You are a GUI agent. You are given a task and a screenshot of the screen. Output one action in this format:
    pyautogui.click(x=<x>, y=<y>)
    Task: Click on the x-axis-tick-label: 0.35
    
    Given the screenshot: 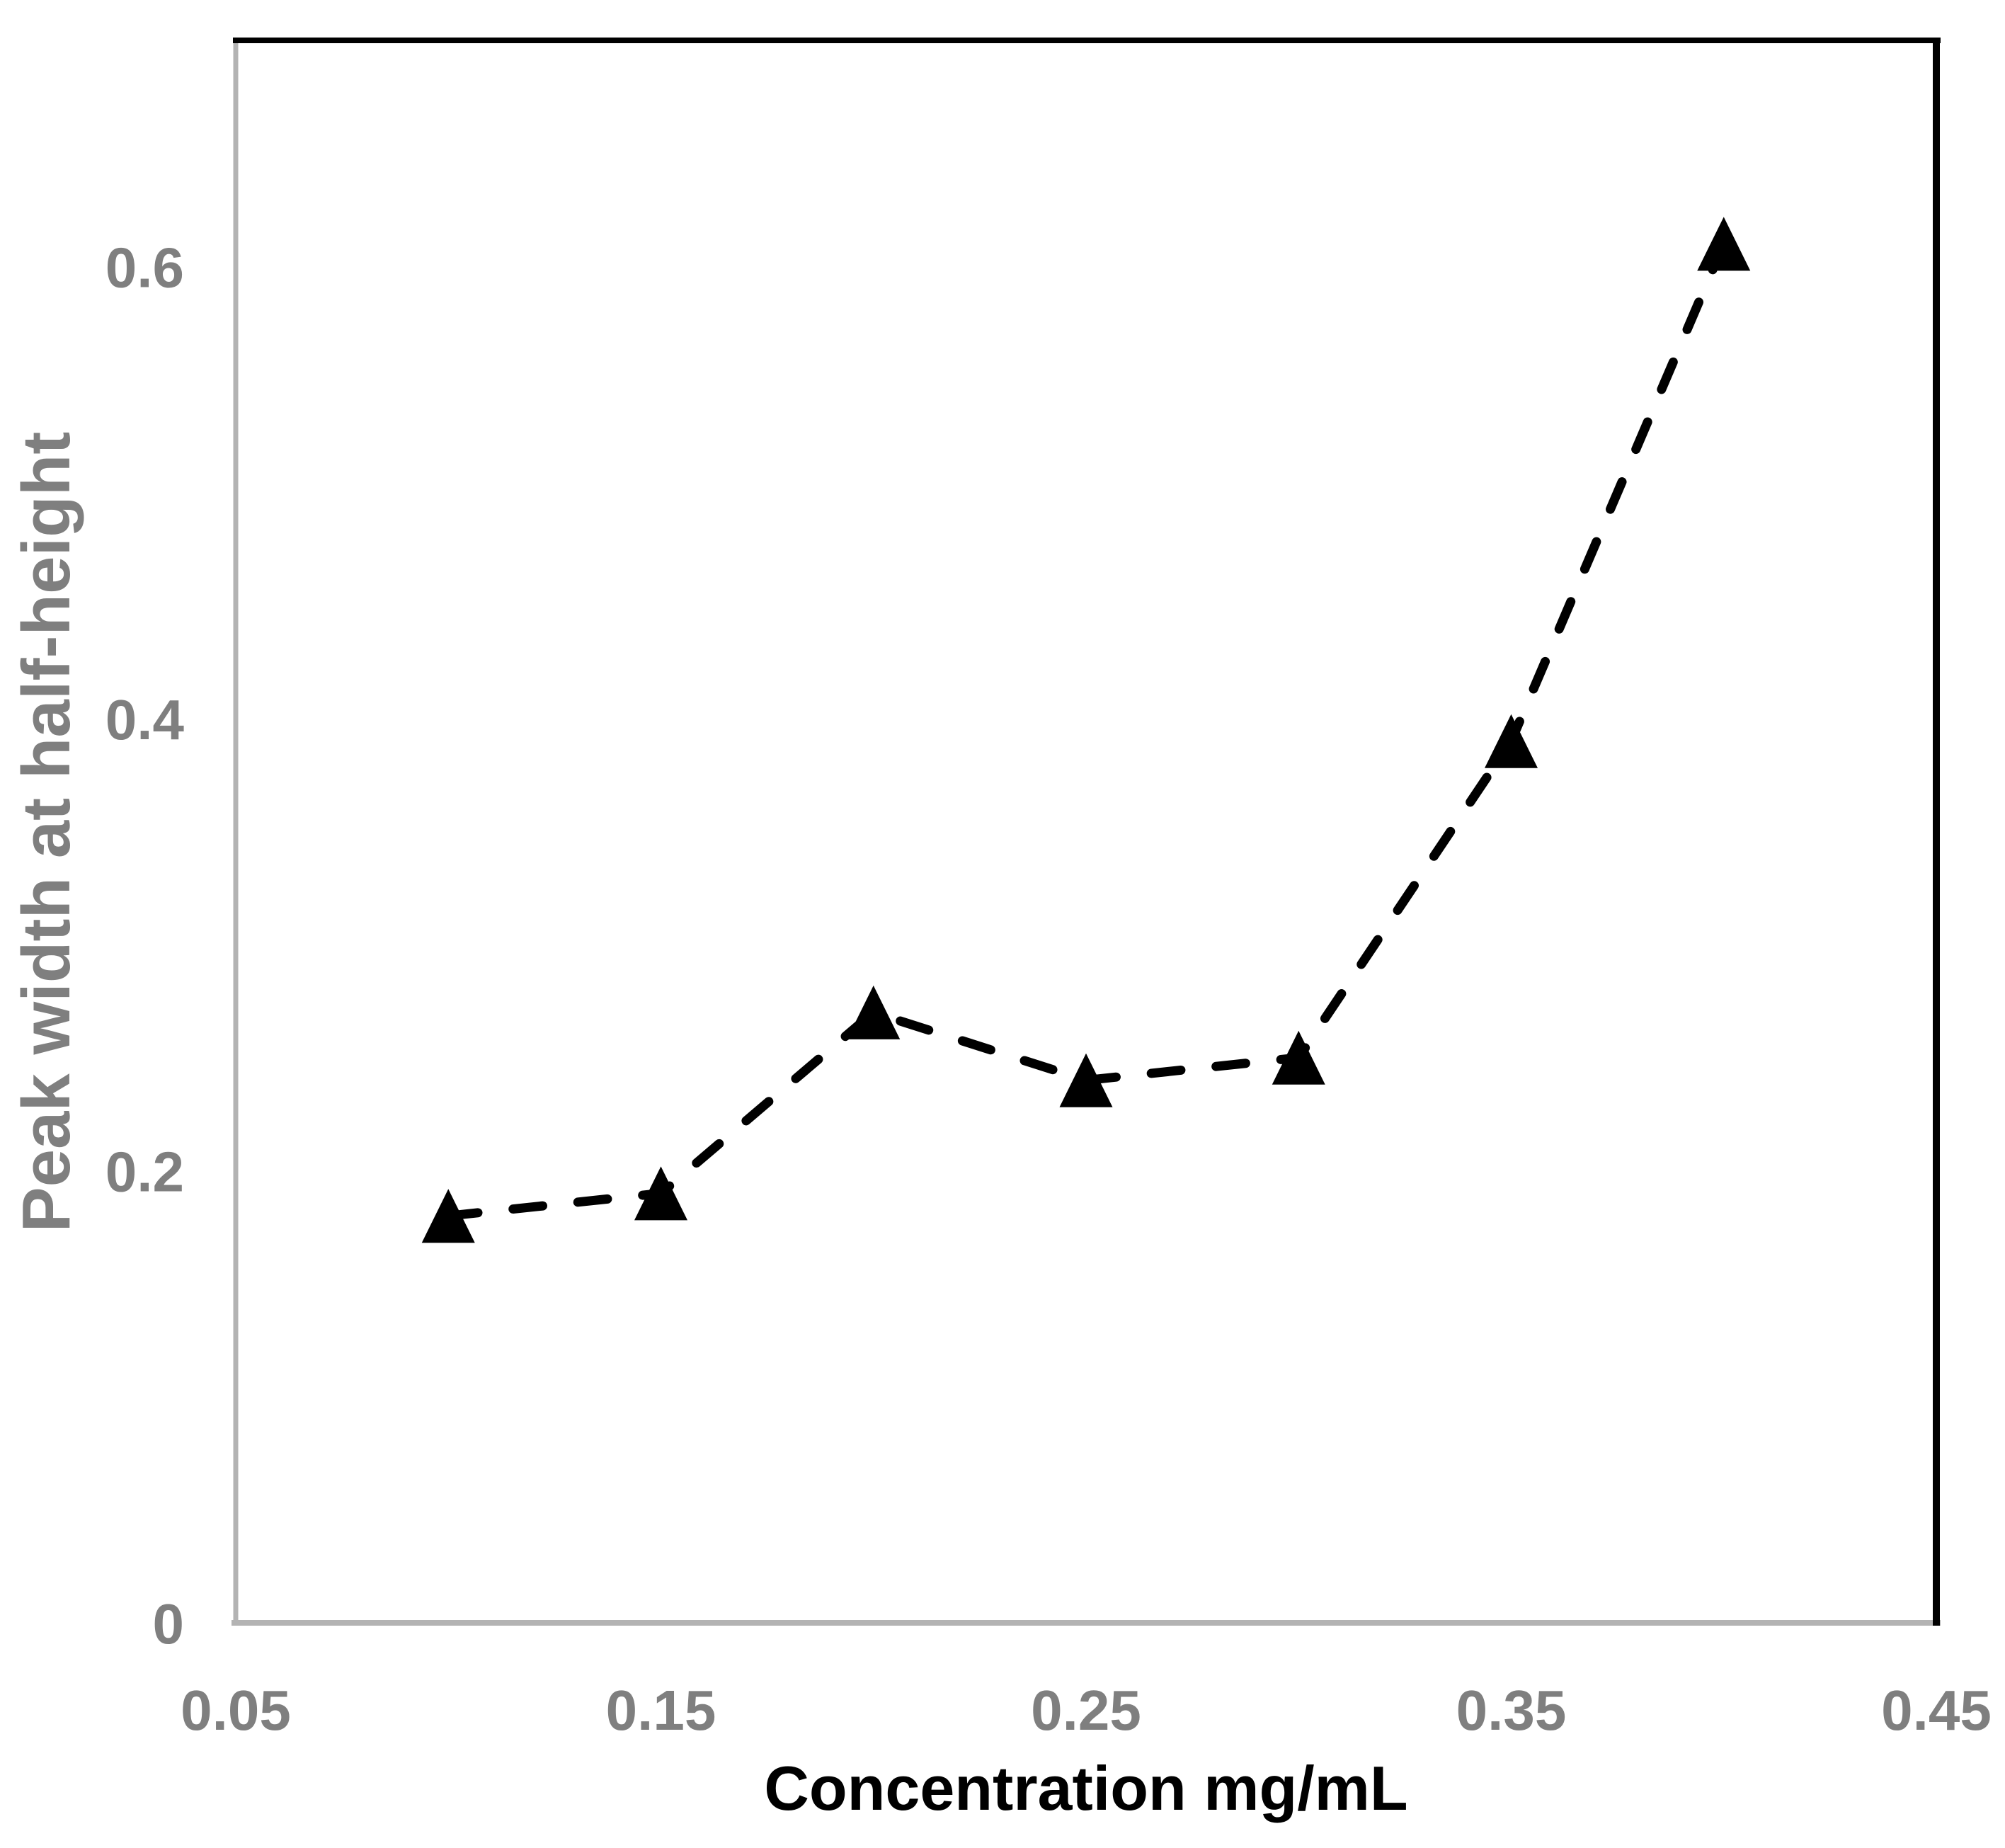 What is the action you would take?
    pyautogui.click(x=1511, y=1711)
    